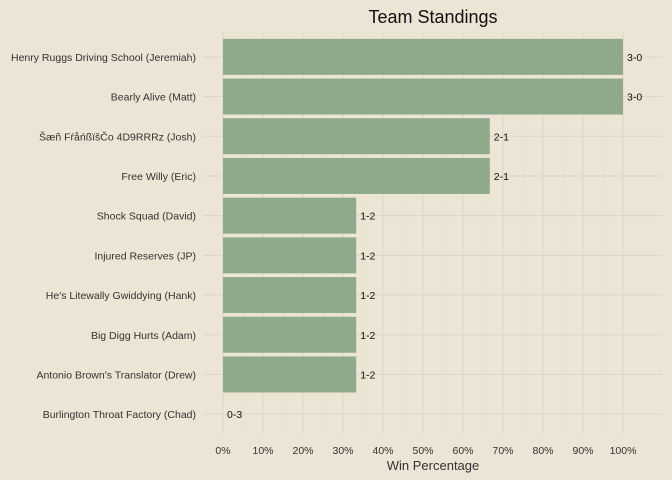  I want to click on category-label: Free Willy (Eric), so click(158, 177).